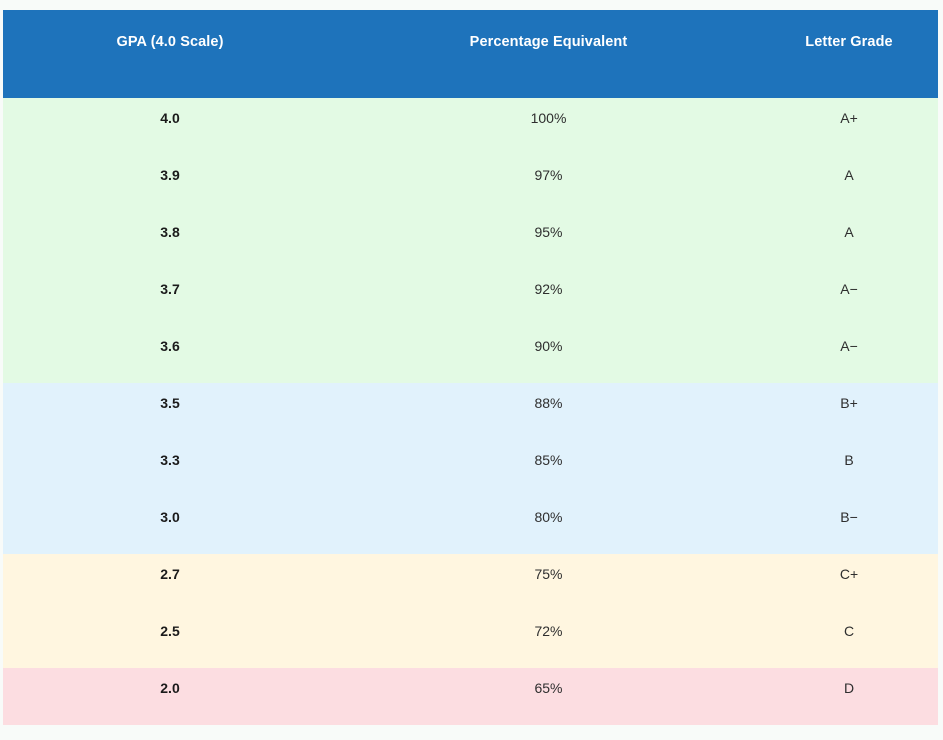  I want to click on percent-cell: 92%, so click(548, 297).